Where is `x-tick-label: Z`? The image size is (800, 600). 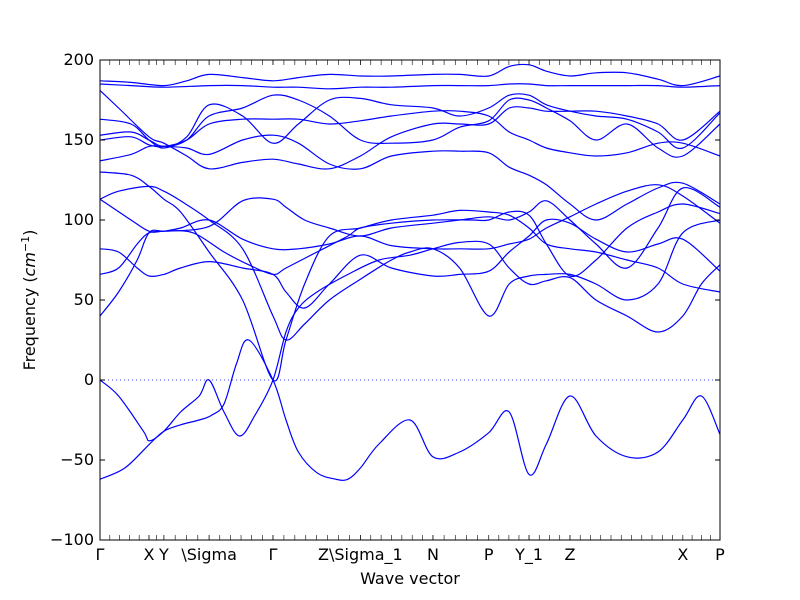 x-tick-label: Z is located at coordinates (569, 554).